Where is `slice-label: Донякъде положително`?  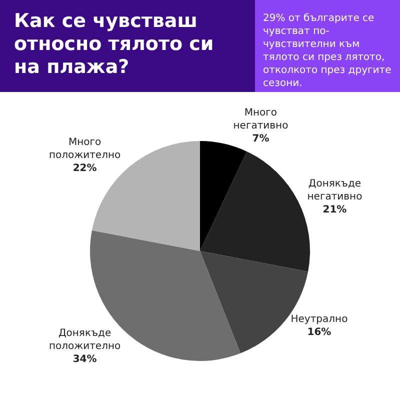
slice-label: Донякъде положително is located at coordinates (84, 340).